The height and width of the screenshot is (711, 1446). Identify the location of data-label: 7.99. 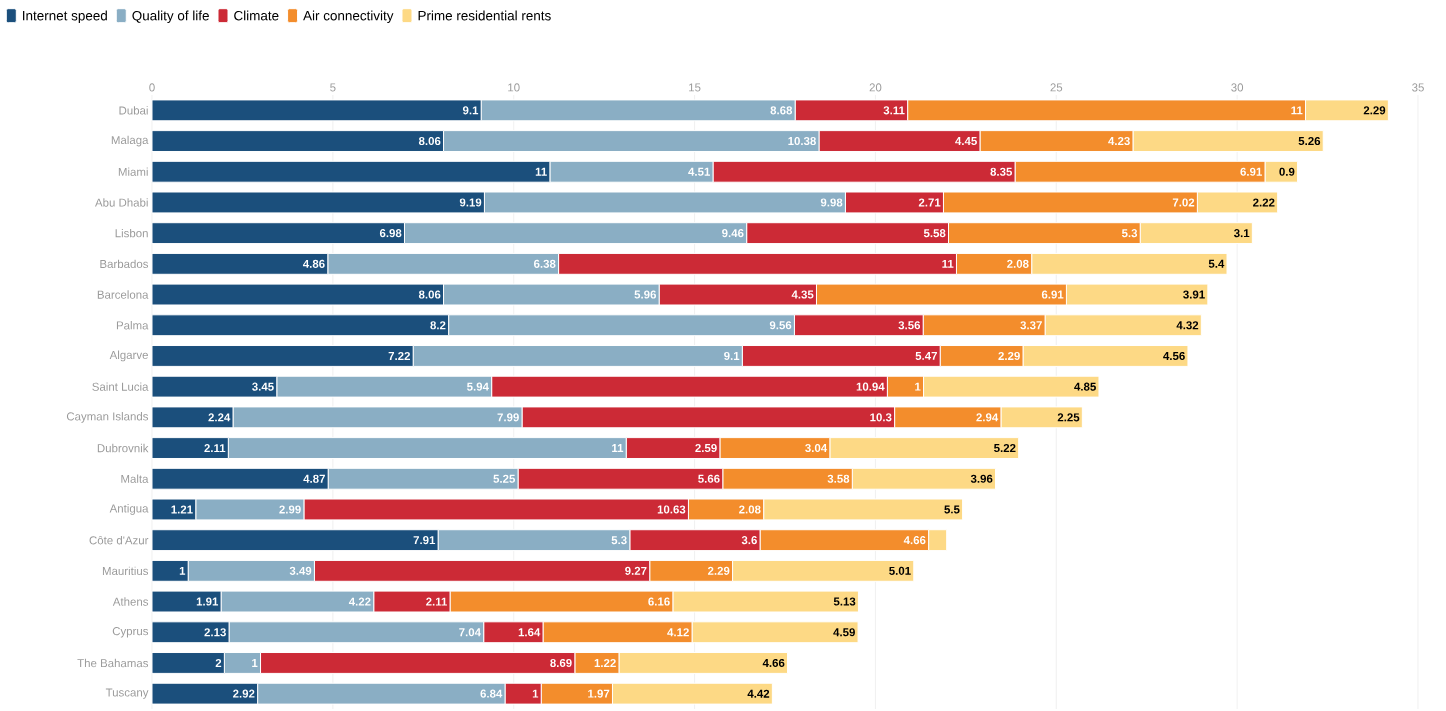
(508, 417).